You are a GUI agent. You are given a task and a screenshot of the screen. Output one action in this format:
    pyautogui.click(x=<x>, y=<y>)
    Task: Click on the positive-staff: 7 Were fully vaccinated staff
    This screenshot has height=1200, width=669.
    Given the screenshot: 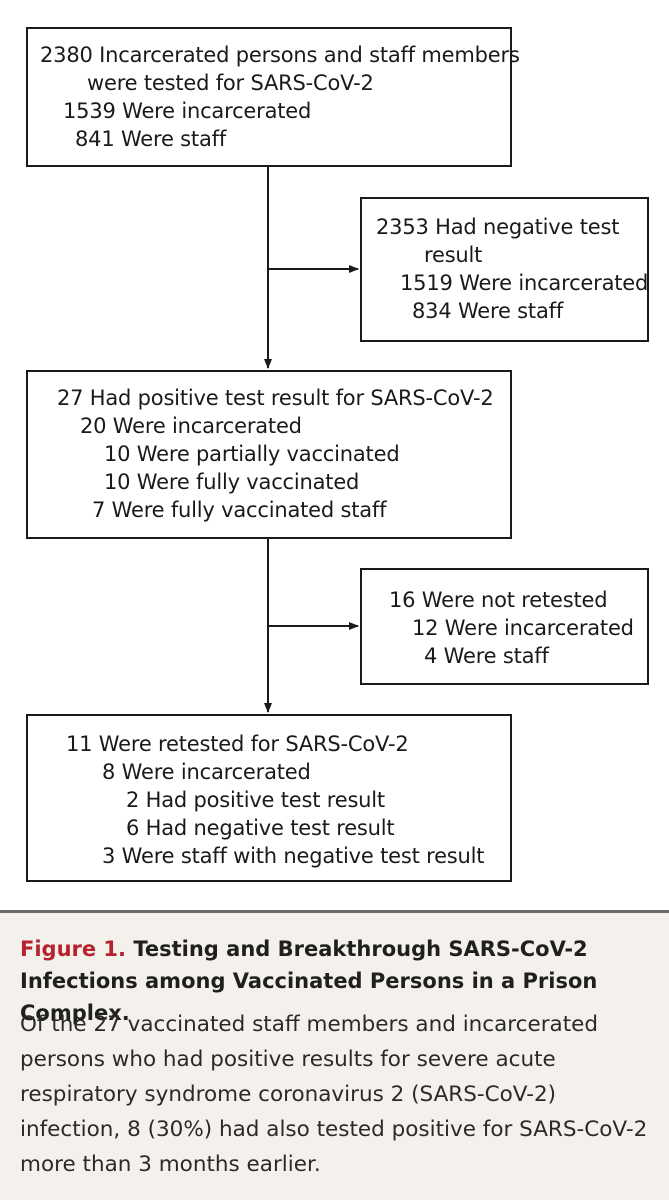 What is the action you would take?
    pyautogui.click(x=239, y=510)
    